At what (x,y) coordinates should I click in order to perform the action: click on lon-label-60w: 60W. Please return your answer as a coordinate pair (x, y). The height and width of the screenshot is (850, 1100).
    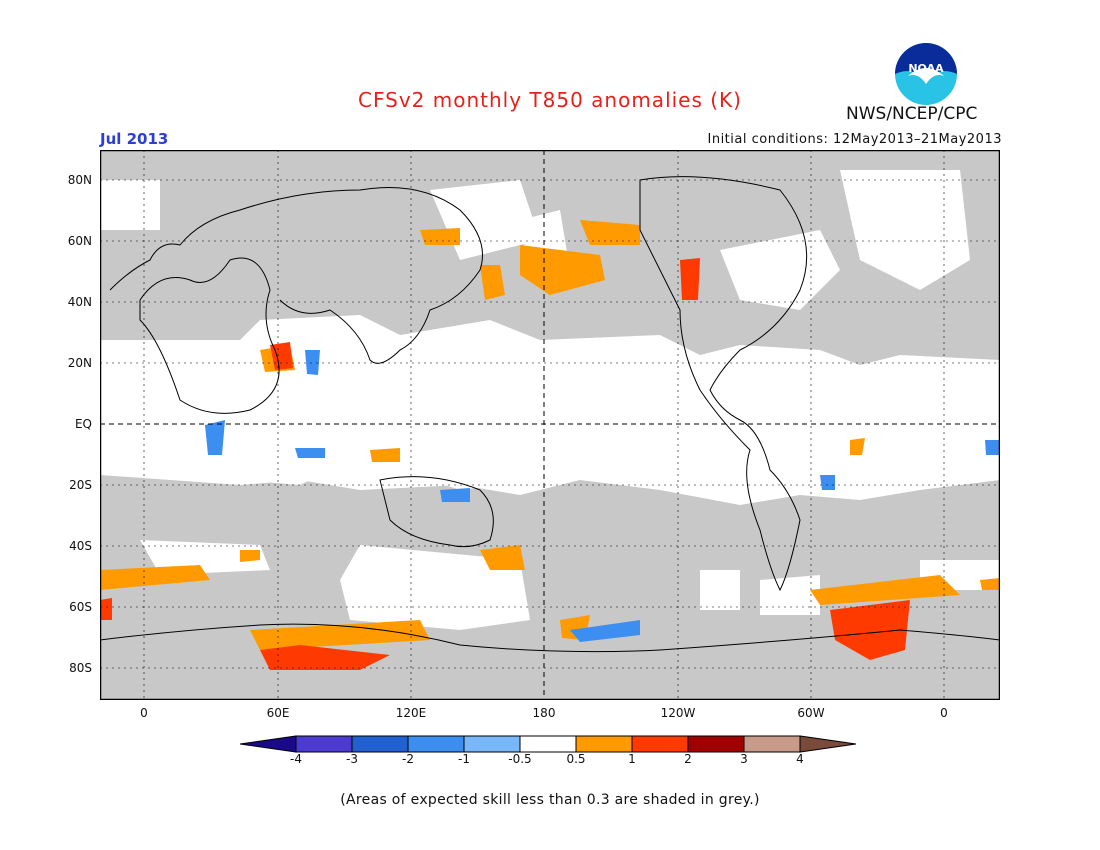
    Looking at the image, I should click on (811, 713).